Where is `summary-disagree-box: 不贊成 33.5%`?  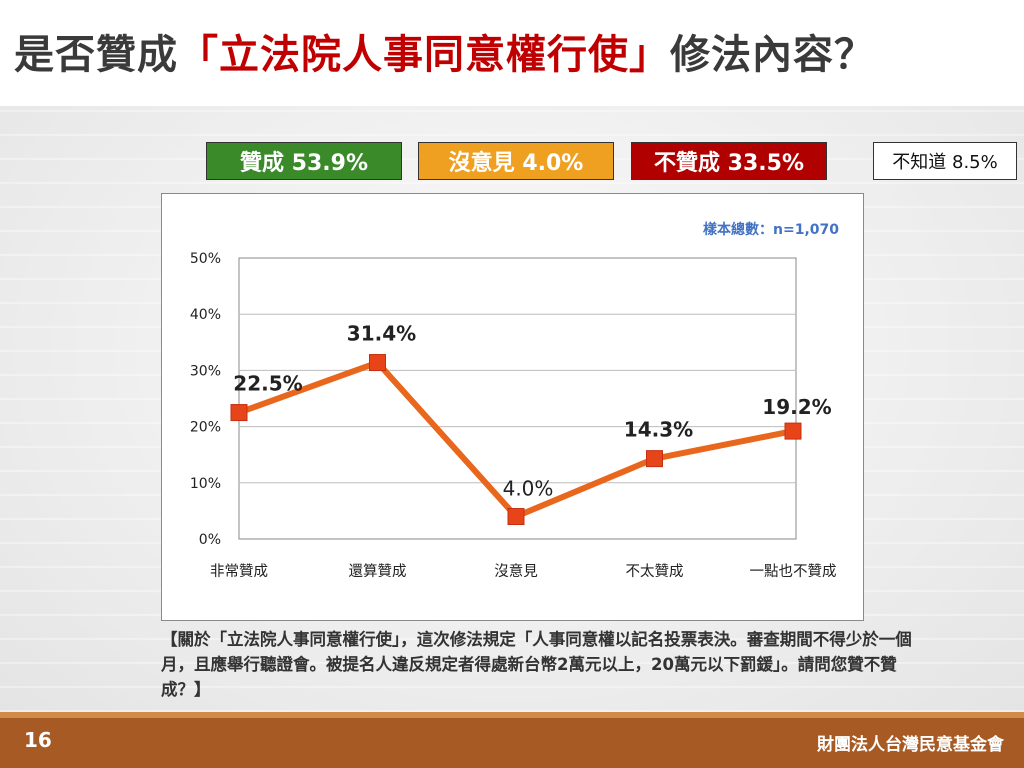
summary-disagree-box: 不贊成 33.5% is located at coordinates (729, 161).